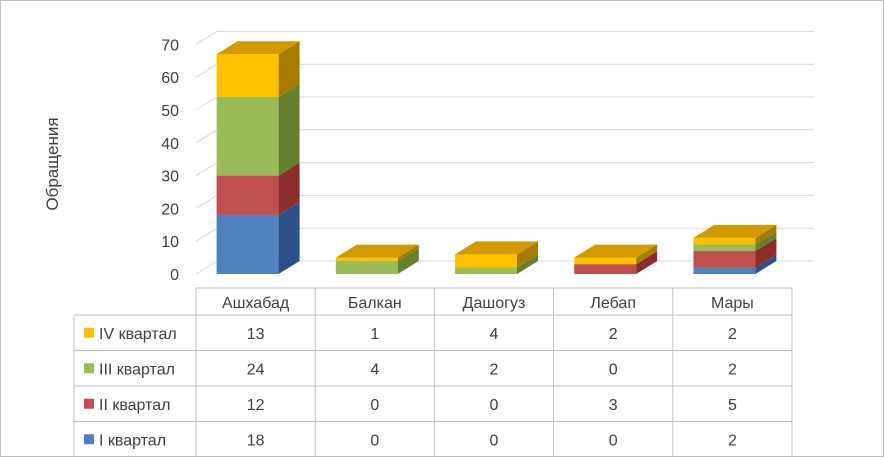  I want to click on data-label: 12, so click(256, 405).